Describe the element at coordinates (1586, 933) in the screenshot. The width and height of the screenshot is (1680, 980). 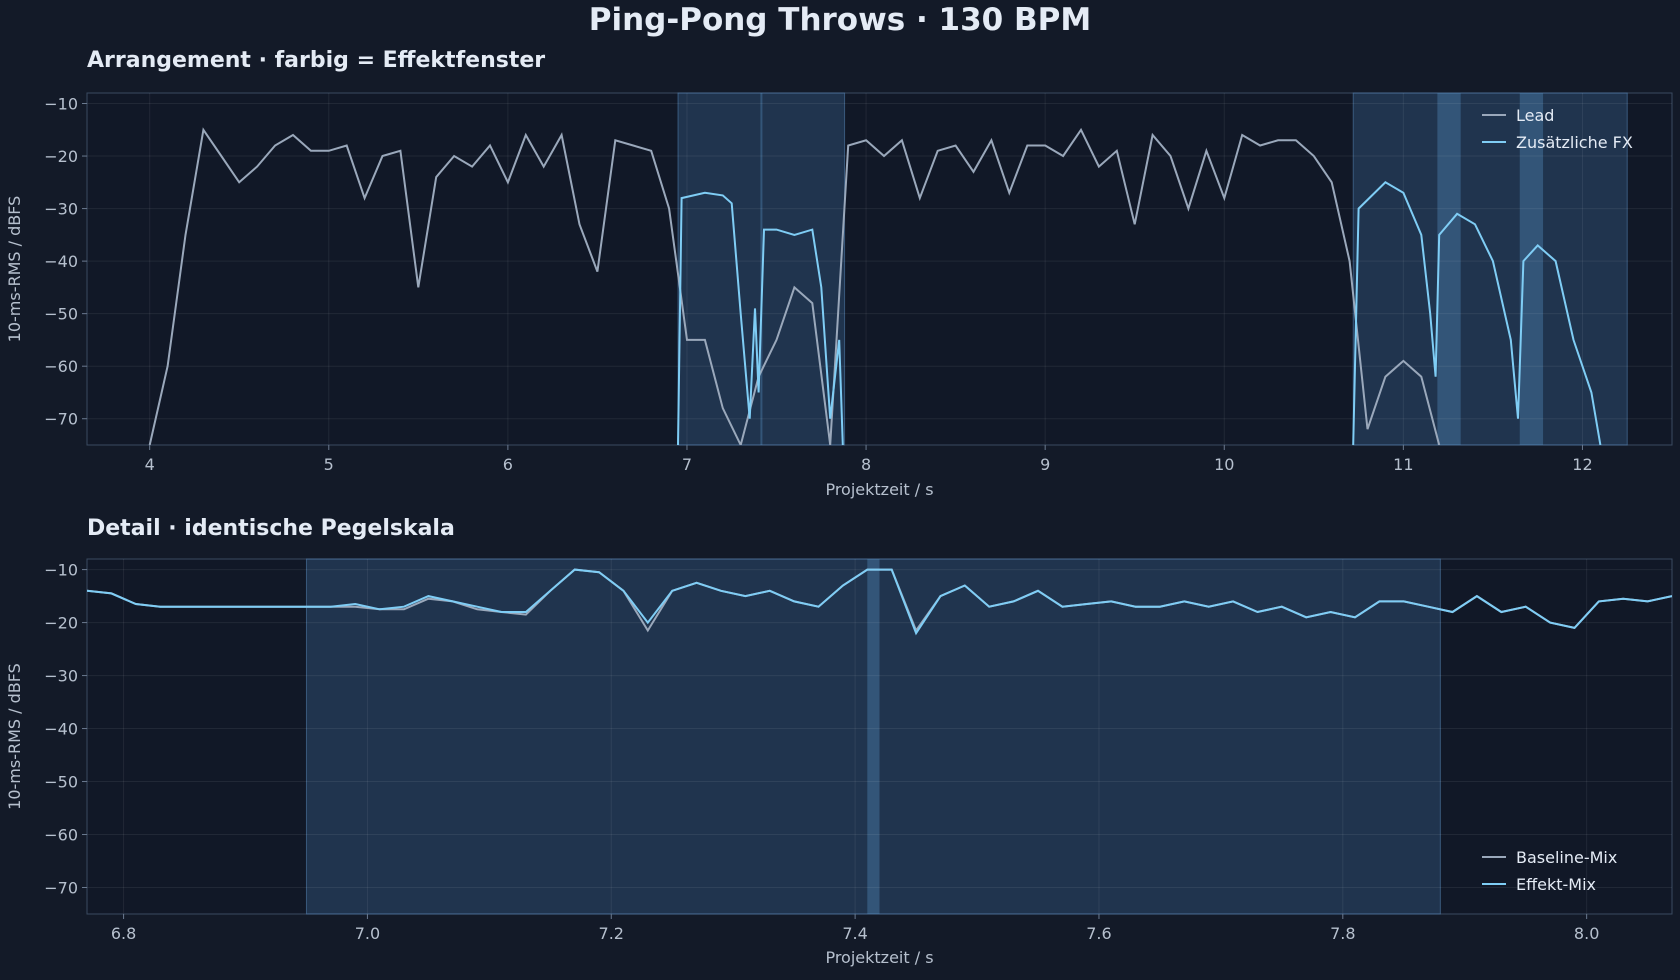
I see `x-tick-label: 8.0` at that location.